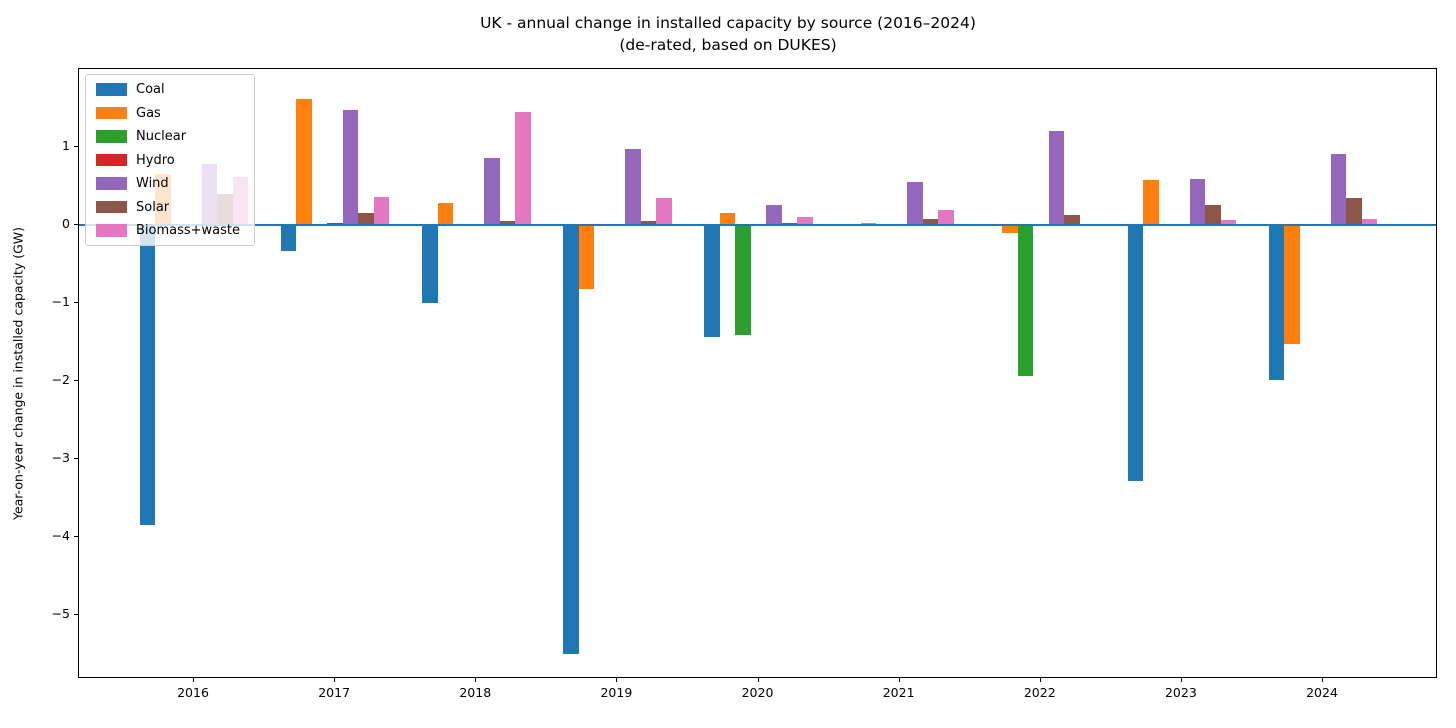 This screenshot has width=1456, height=728. I want to click on legend-label: Nuclear, so click(161, 136).